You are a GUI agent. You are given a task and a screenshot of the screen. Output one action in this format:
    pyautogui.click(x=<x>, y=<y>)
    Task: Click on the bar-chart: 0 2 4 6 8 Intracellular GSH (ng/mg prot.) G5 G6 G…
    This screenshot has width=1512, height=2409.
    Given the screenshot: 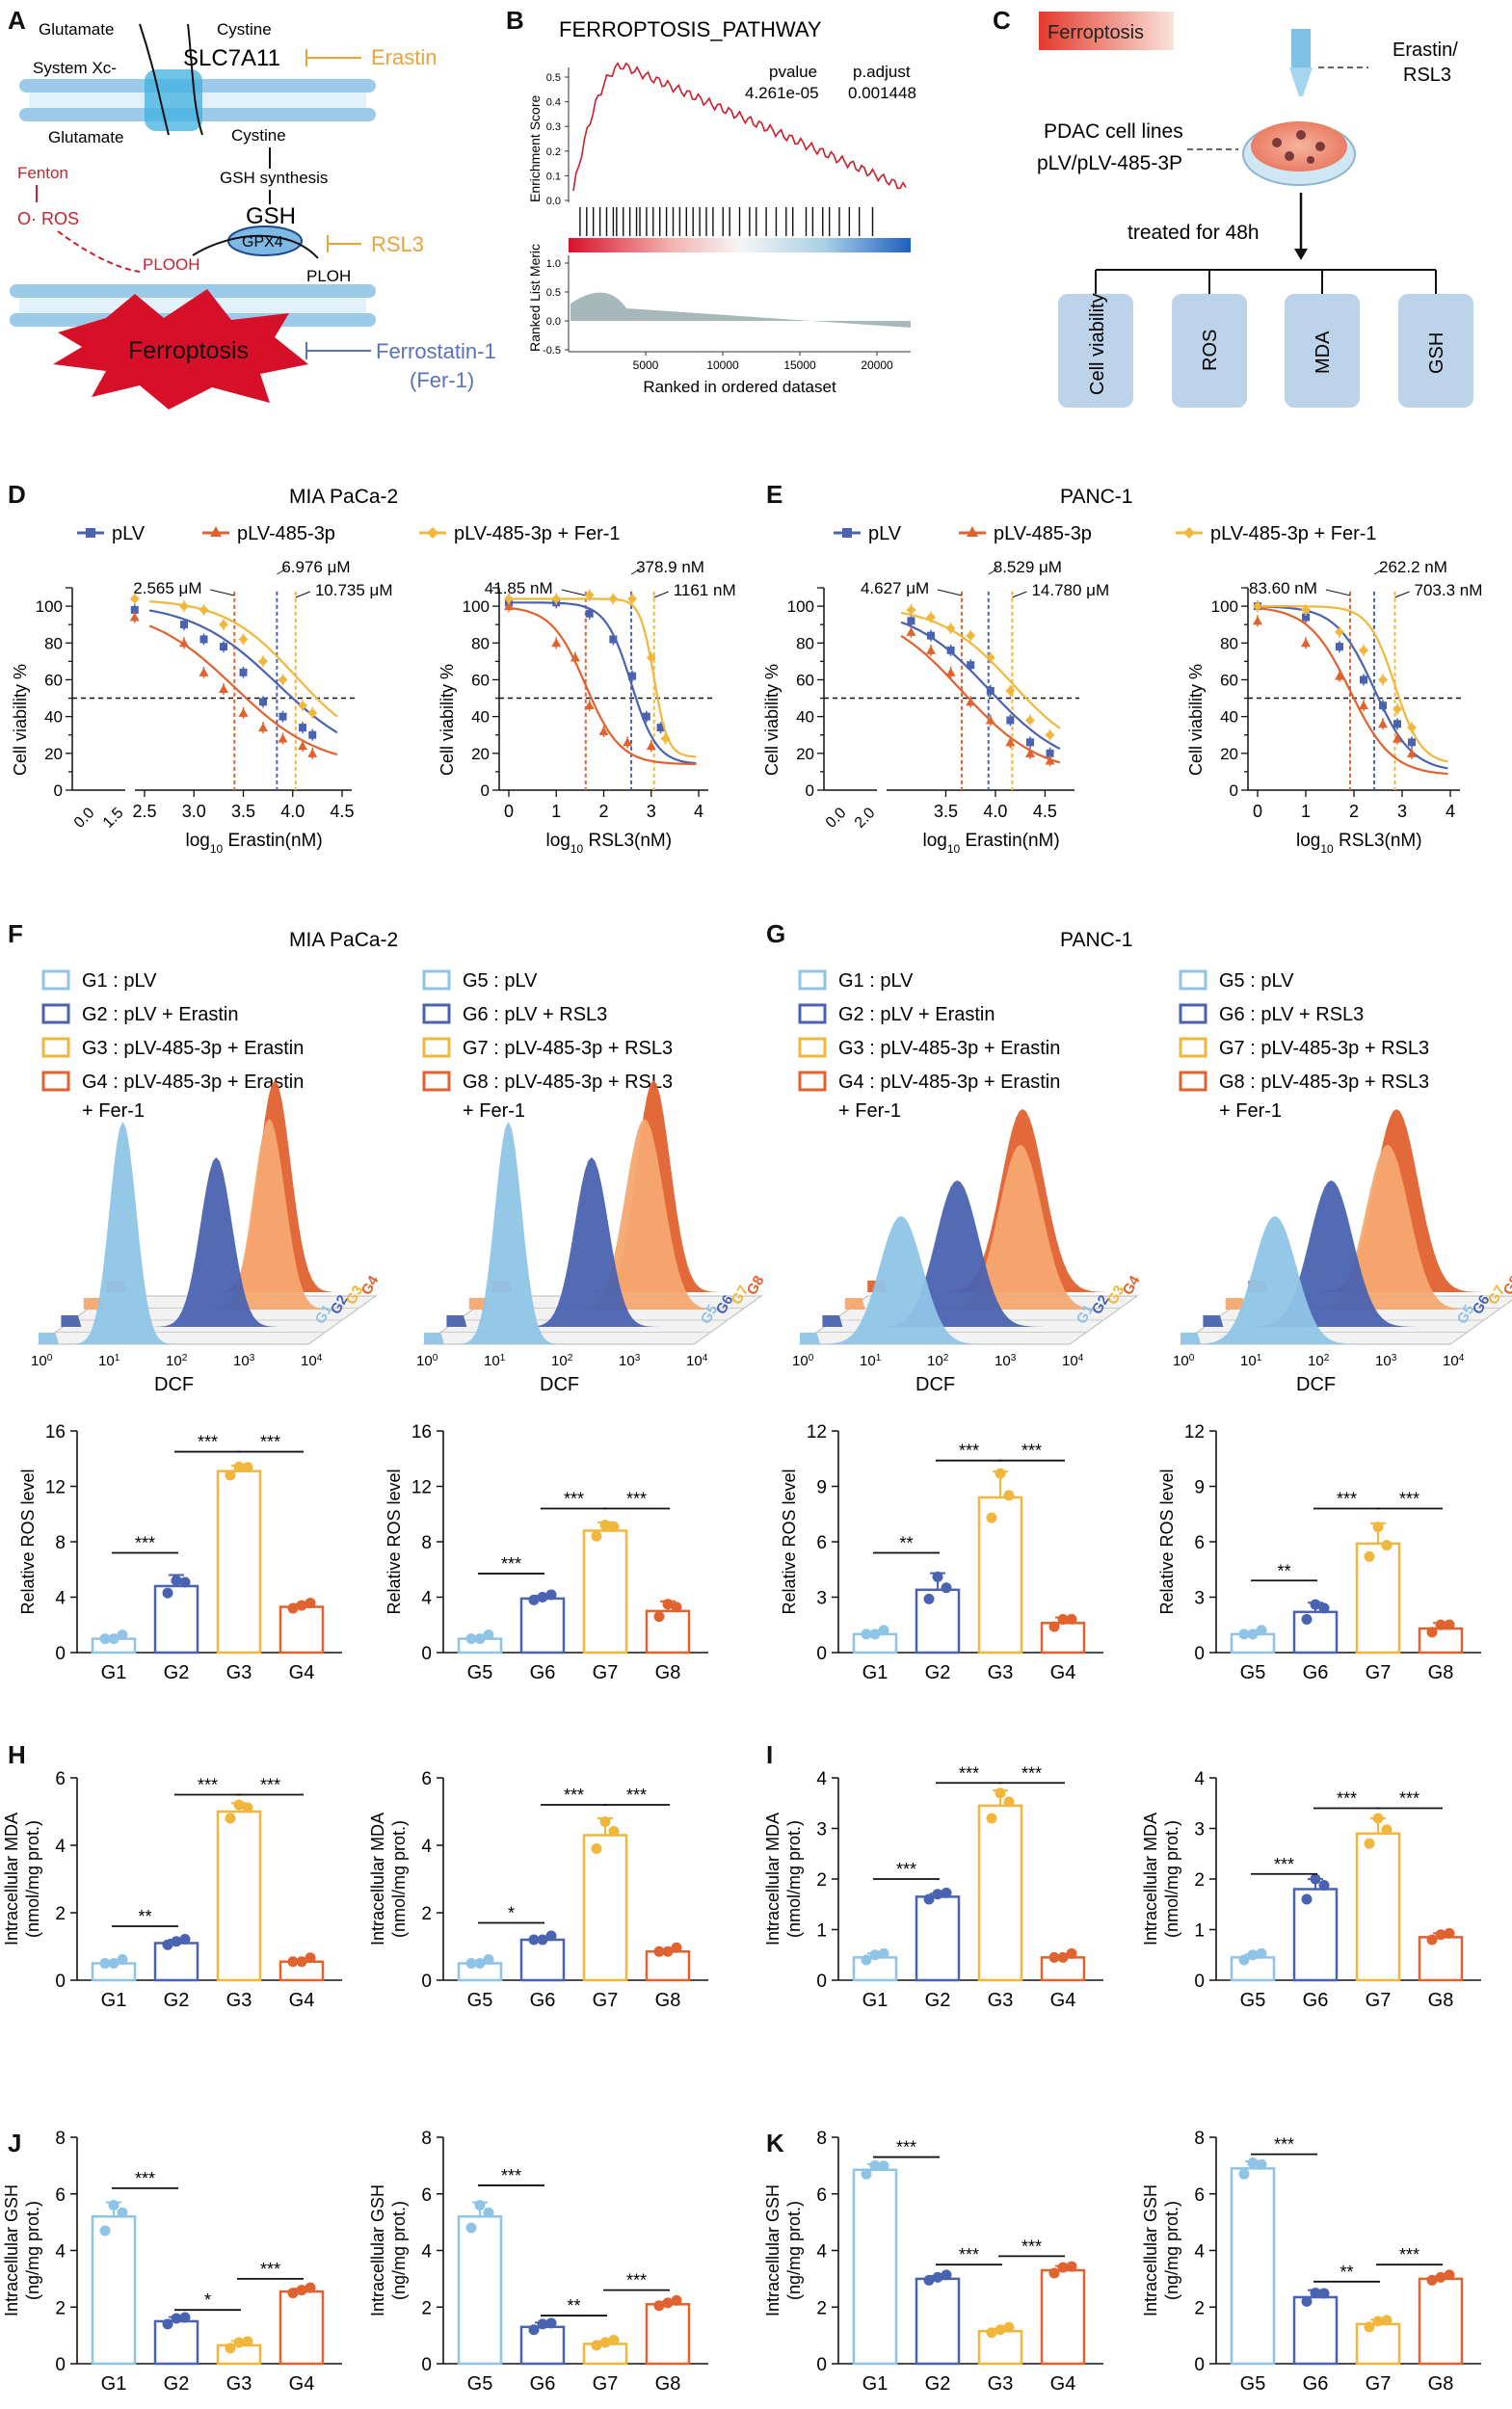 What is the action you would take?
    pyautogui.click(x=1311, y=2262)
    